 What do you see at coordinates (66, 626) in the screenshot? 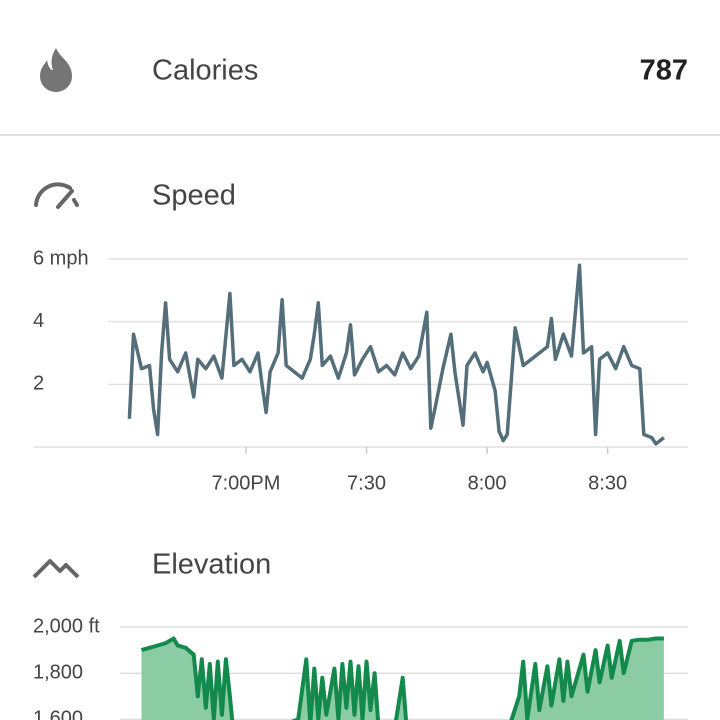
I see `y-tick-label: 2,000 ft` at bounding box center [66, 626].